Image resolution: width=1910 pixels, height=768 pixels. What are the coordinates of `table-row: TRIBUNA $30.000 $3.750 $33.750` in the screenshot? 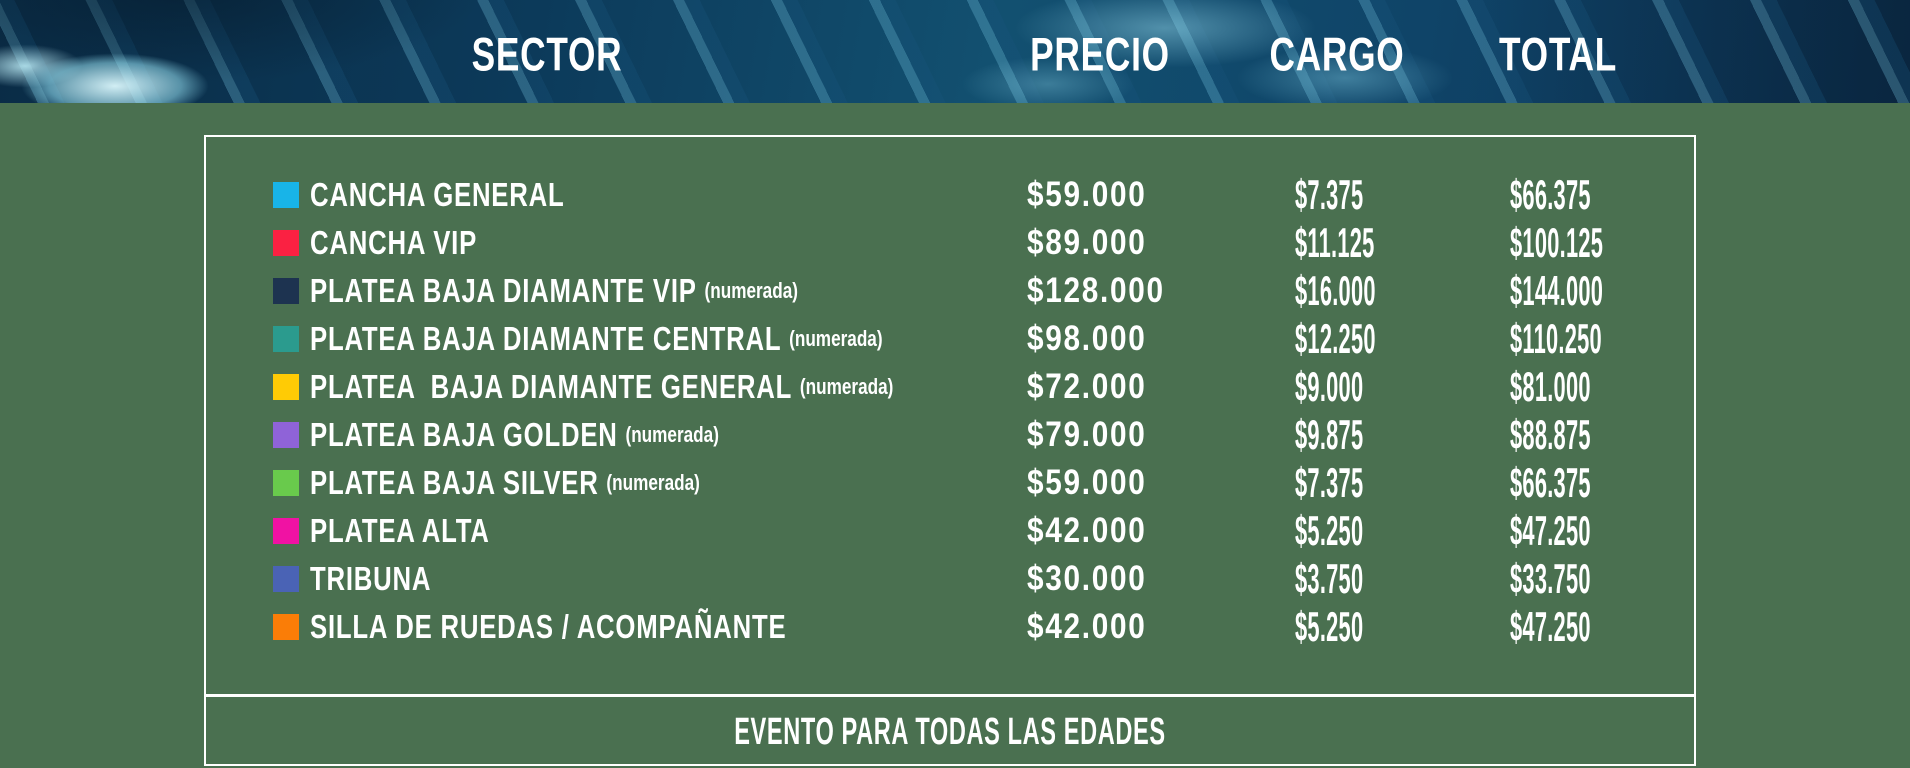 It's located at (950, 579).